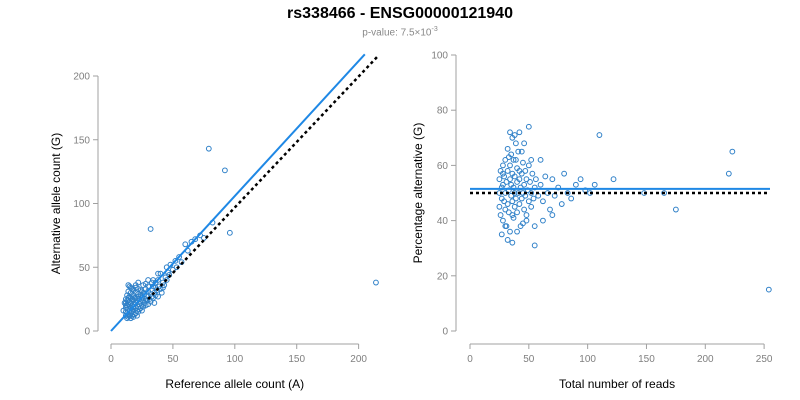 Image resolution: width=800 pixels, height=400 pixels. I want to click on x-axis-title: Total number of reads, so click(617, 384).